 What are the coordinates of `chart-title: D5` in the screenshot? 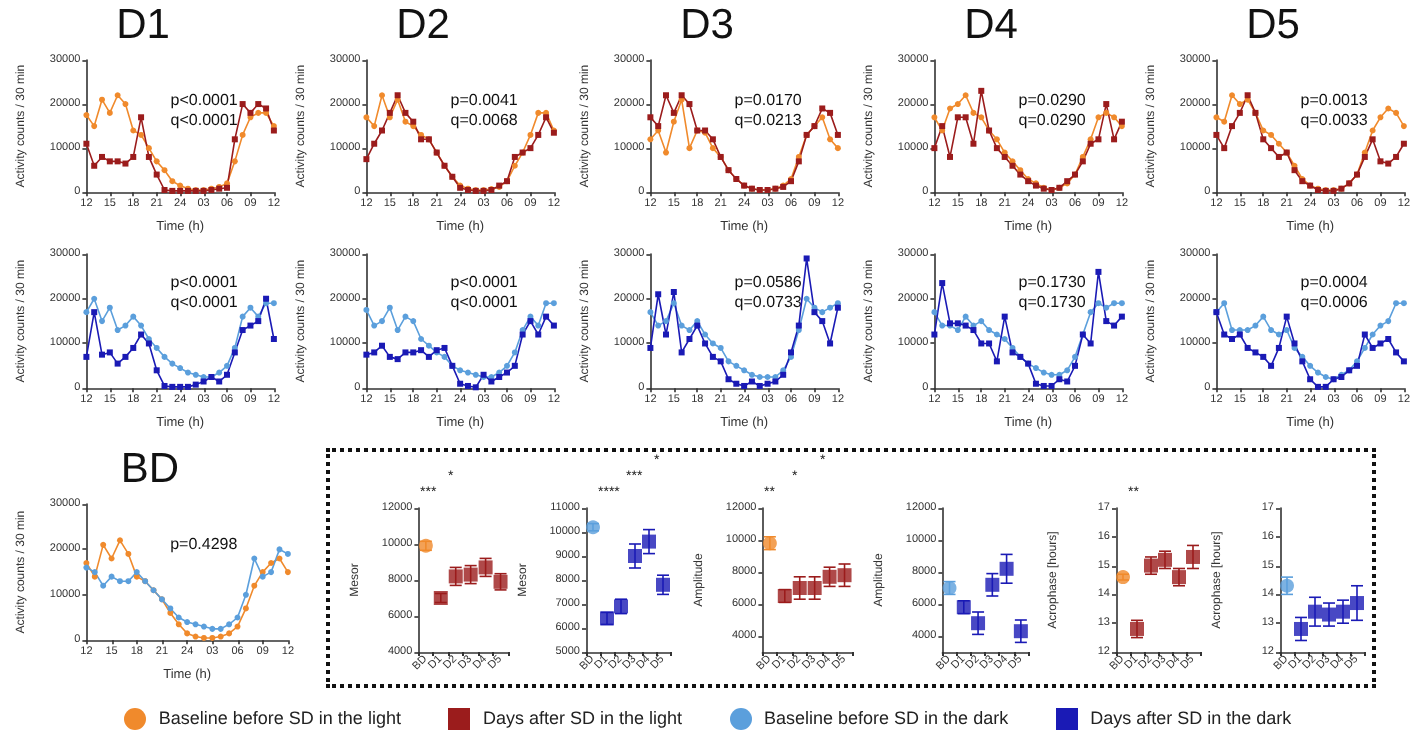 It's located at (1273, 25).